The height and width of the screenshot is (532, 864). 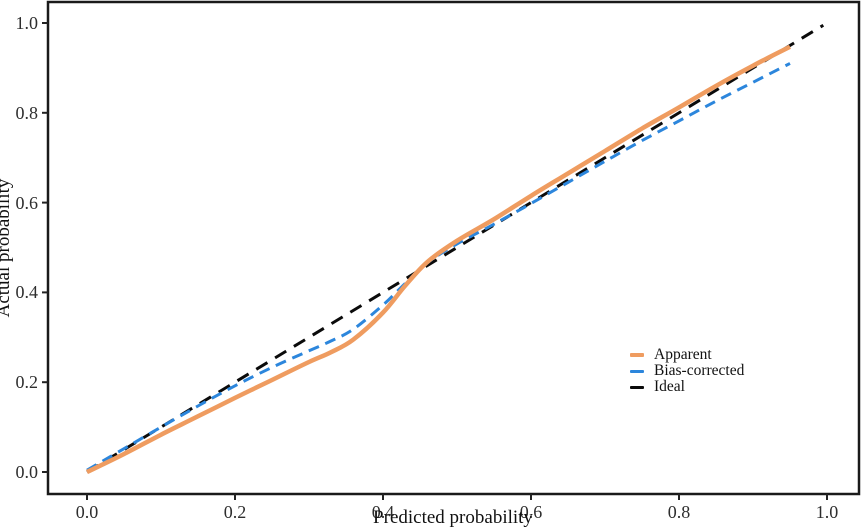 What do you see at coordinates (669, 387) in the screenshot?
I see `legend-label-ideal: Ideal` at bounding box center [669, 387].